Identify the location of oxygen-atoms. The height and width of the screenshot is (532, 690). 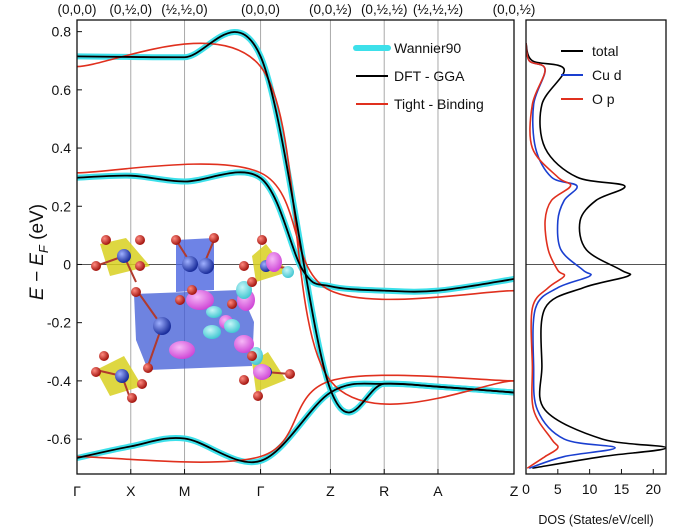
(193, 318).